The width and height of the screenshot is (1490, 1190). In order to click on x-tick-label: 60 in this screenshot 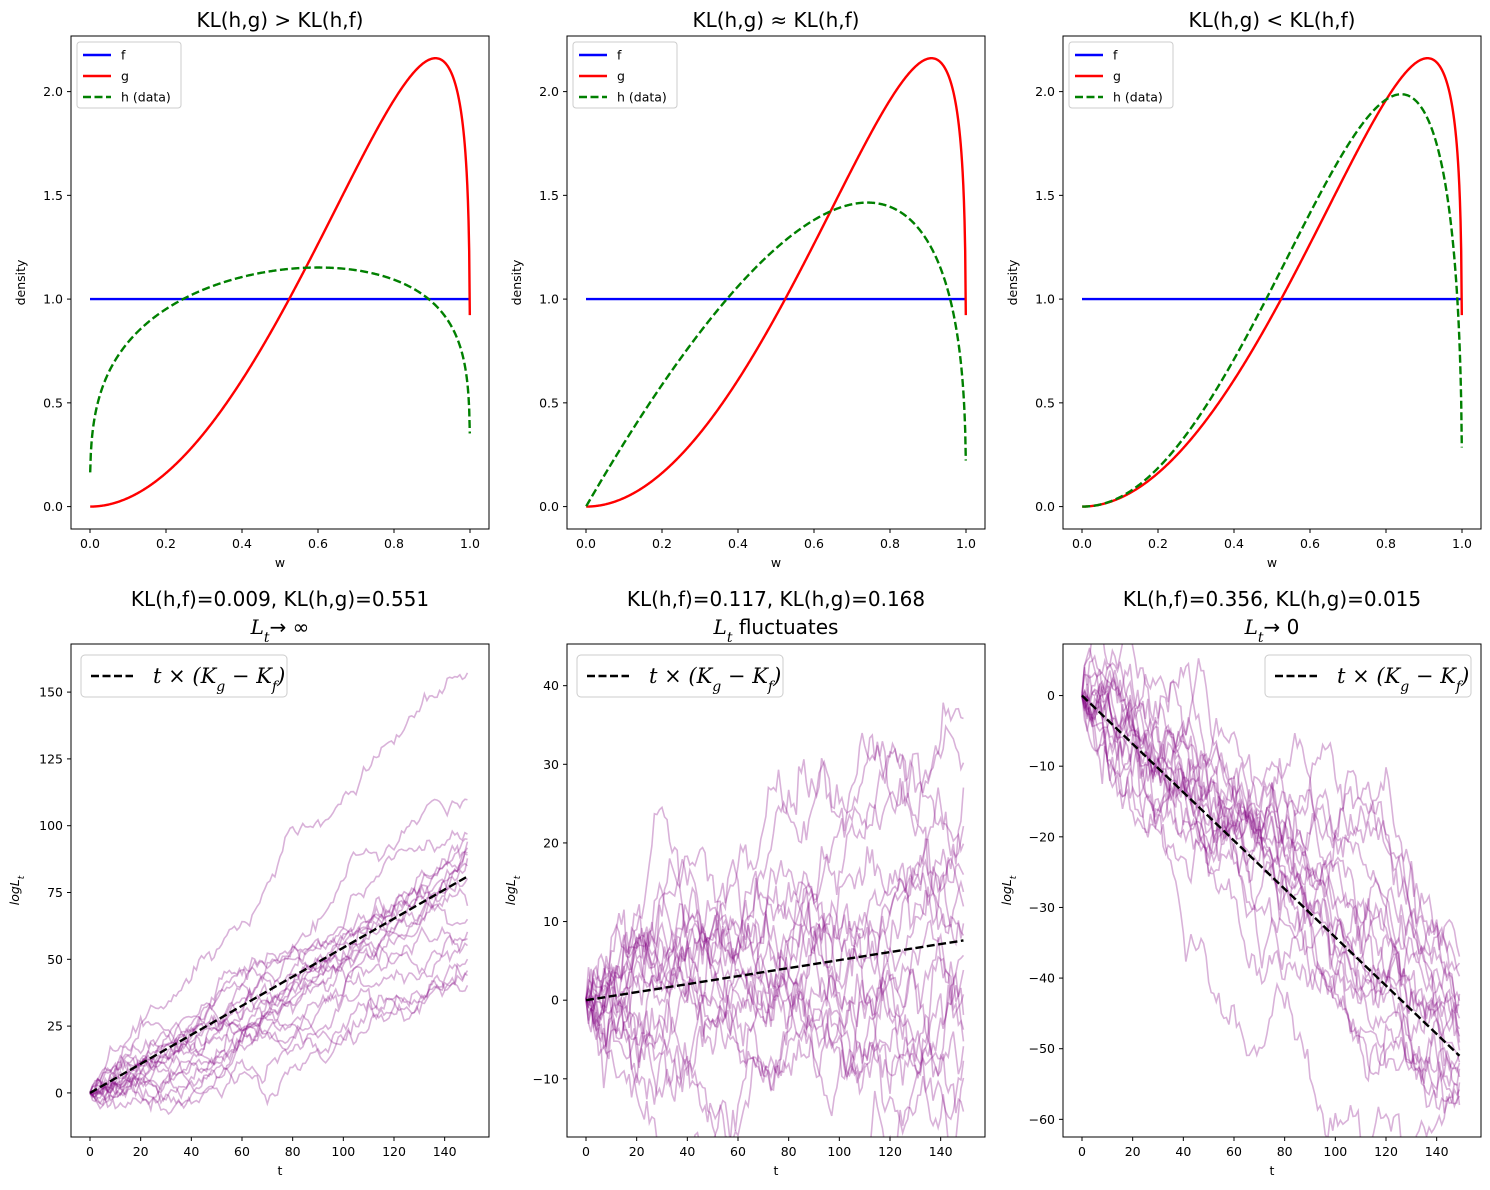, I will do `click(1234, 1151)`.